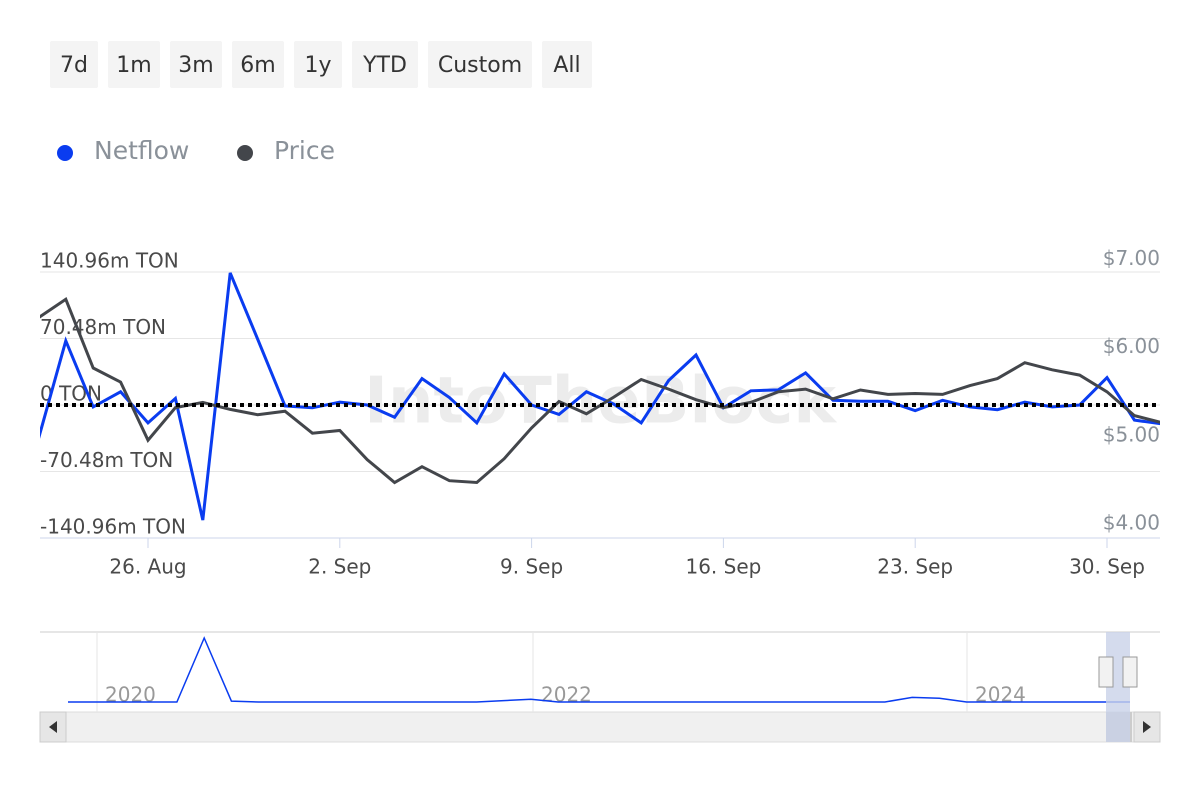 This screenshot has height=800, width=1200. Describe the element at coordinates (147, 567) in the screenshot. I see `x-tick-label: 26. Aug` at that location.